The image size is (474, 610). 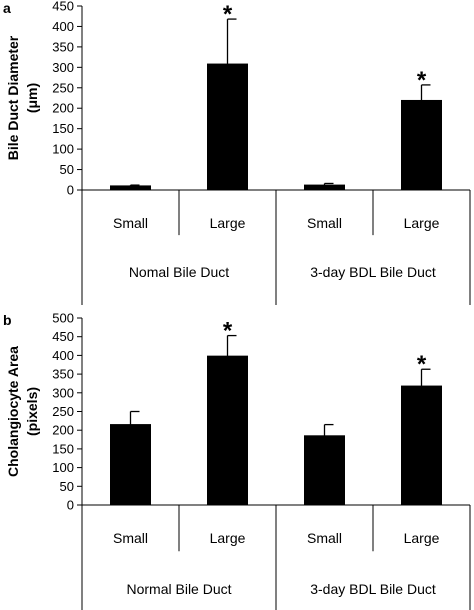 What do you see at coordinates (13, 411) in the screenshot?
I see `panel-b-ylabel-line1: Cholangiocyte Area` at bounding box center [13, 411].